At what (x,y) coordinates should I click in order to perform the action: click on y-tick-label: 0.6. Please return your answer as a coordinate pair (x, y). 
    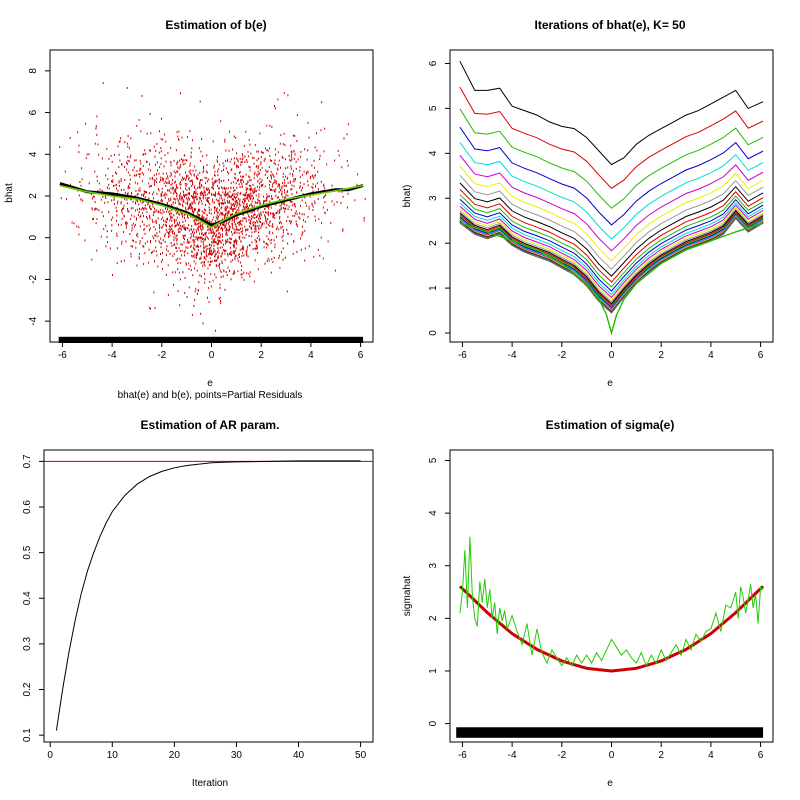
    Looking at the image, I should click on (27, 507).